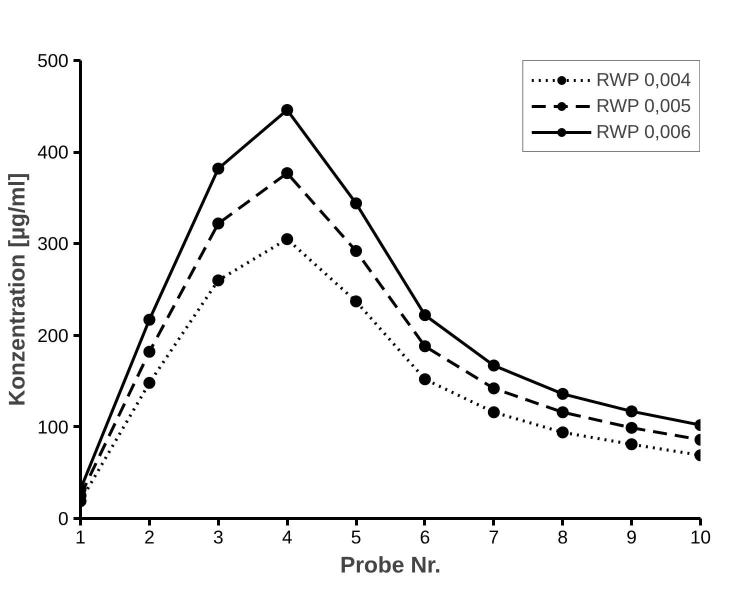  I want to click on x-axis-title: Probe Nr., so click(390, 565).